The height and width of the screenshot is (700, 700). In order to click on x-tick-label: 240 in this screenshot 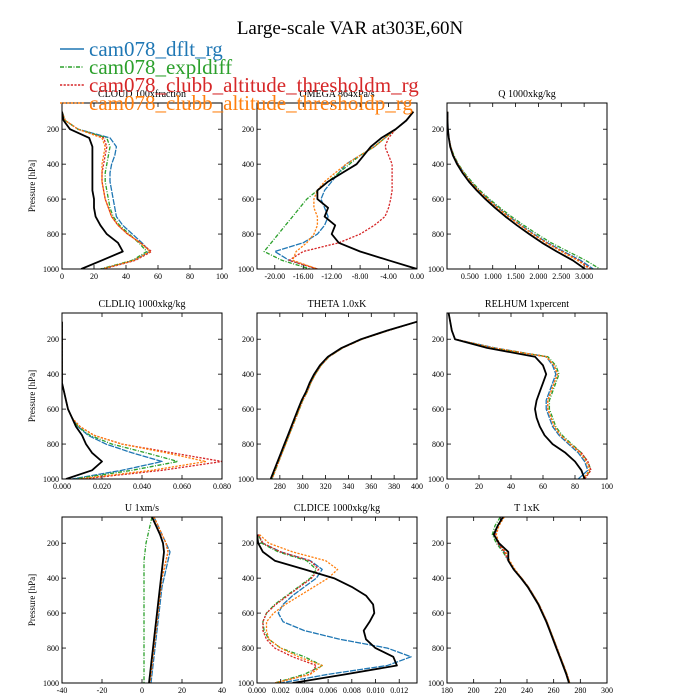, I will do `click(527, 690)`.